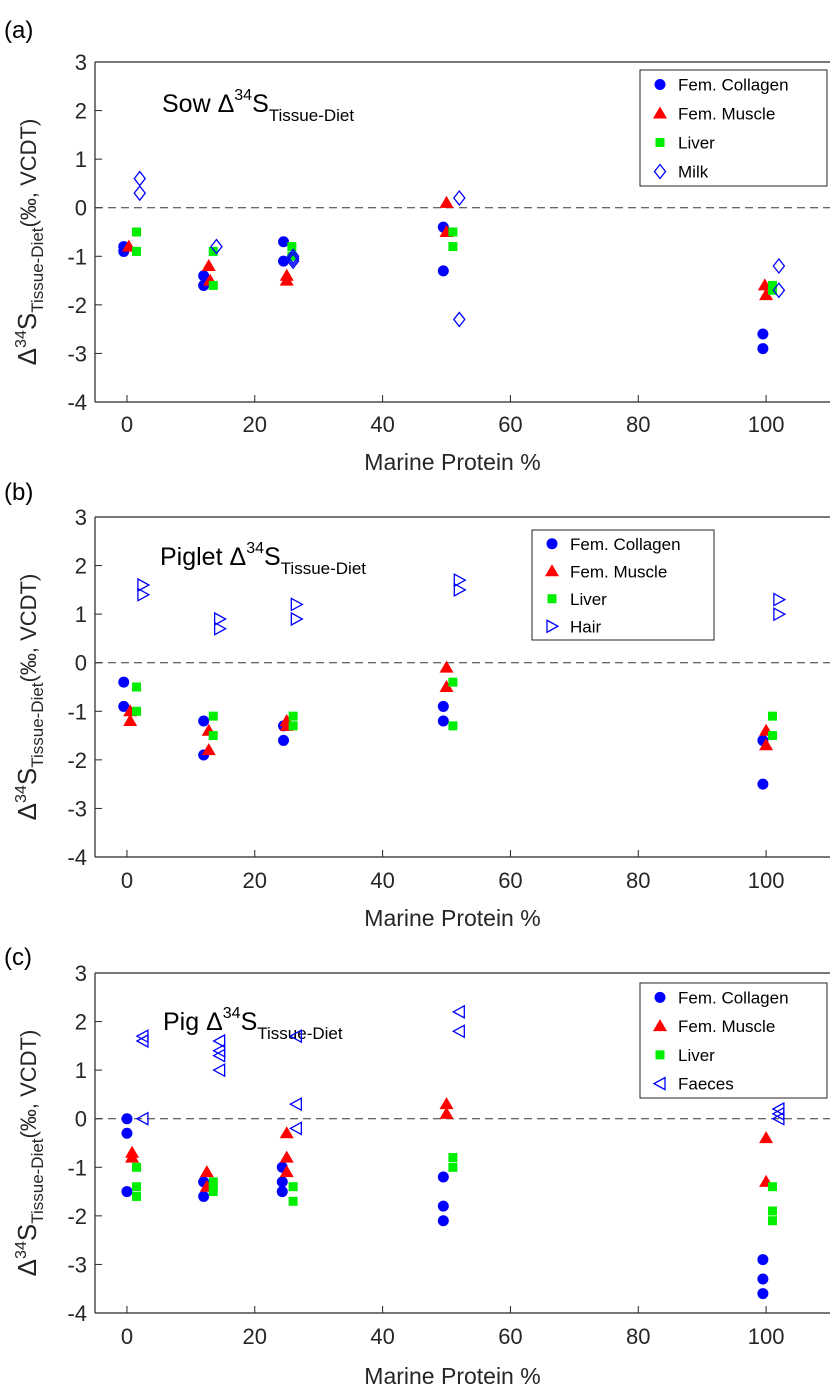 The height and width of the screenshot is (1393, 832). I want to click on x-tick-label: 0, so click(127, 1336).